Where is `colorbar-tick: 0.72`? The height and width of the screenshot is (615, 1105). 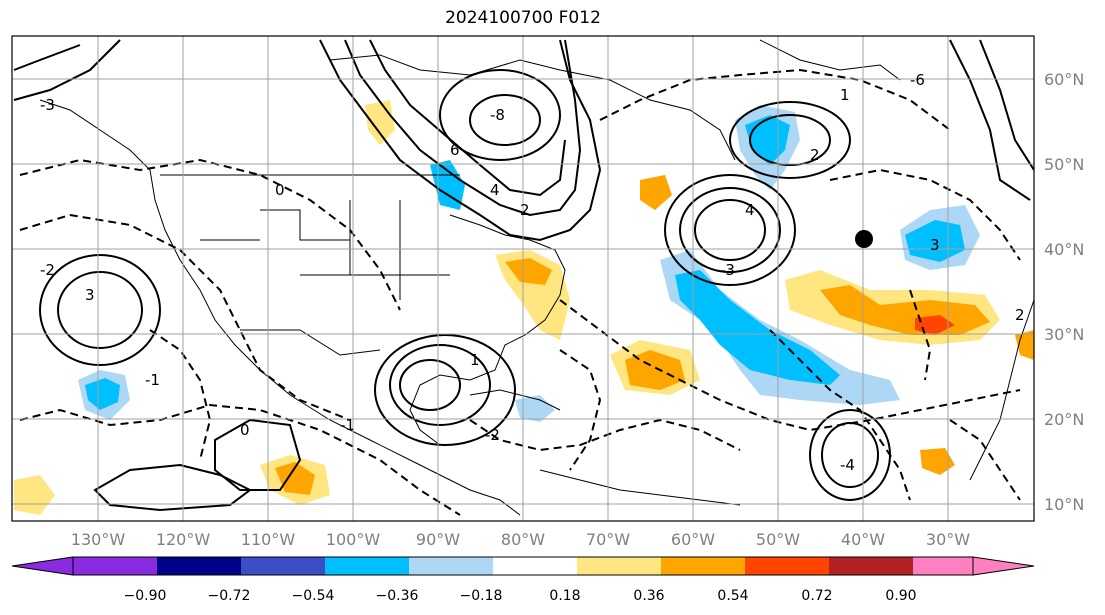
colorbar-tick: 0.72 is located at coordinates (816, 596).